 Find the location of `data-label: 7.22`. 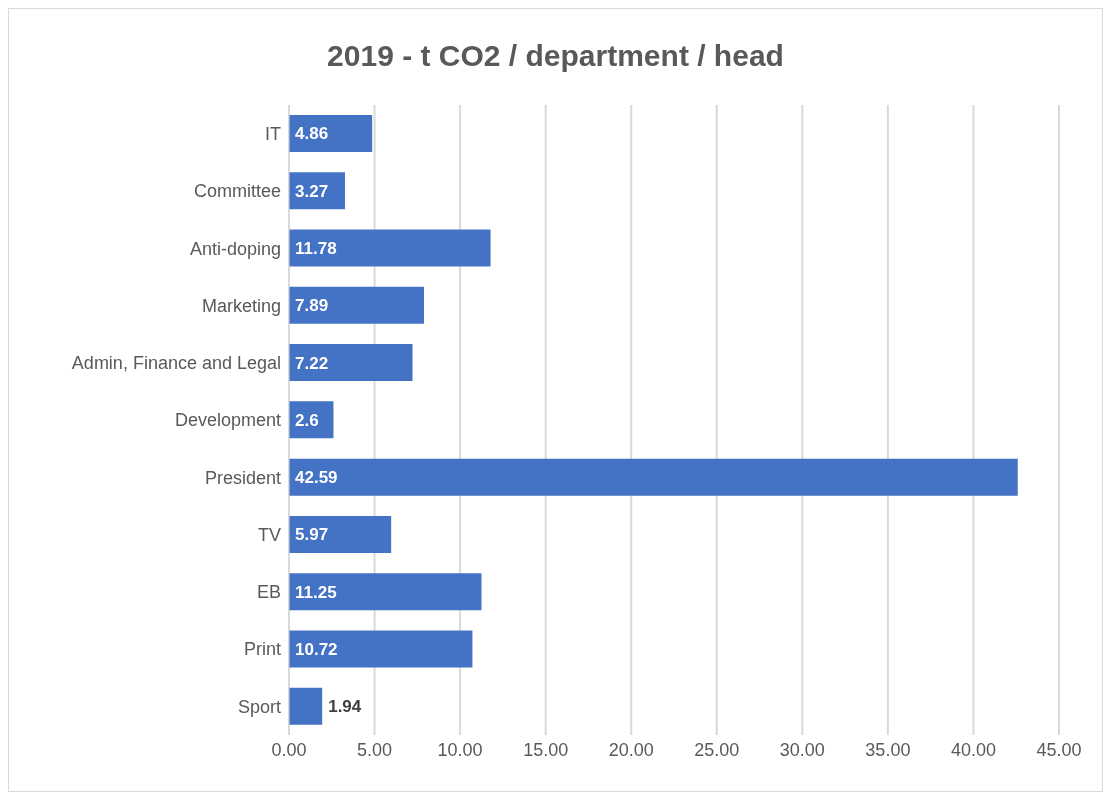

data-label: 7.22 is located at coordinates (312, 363).